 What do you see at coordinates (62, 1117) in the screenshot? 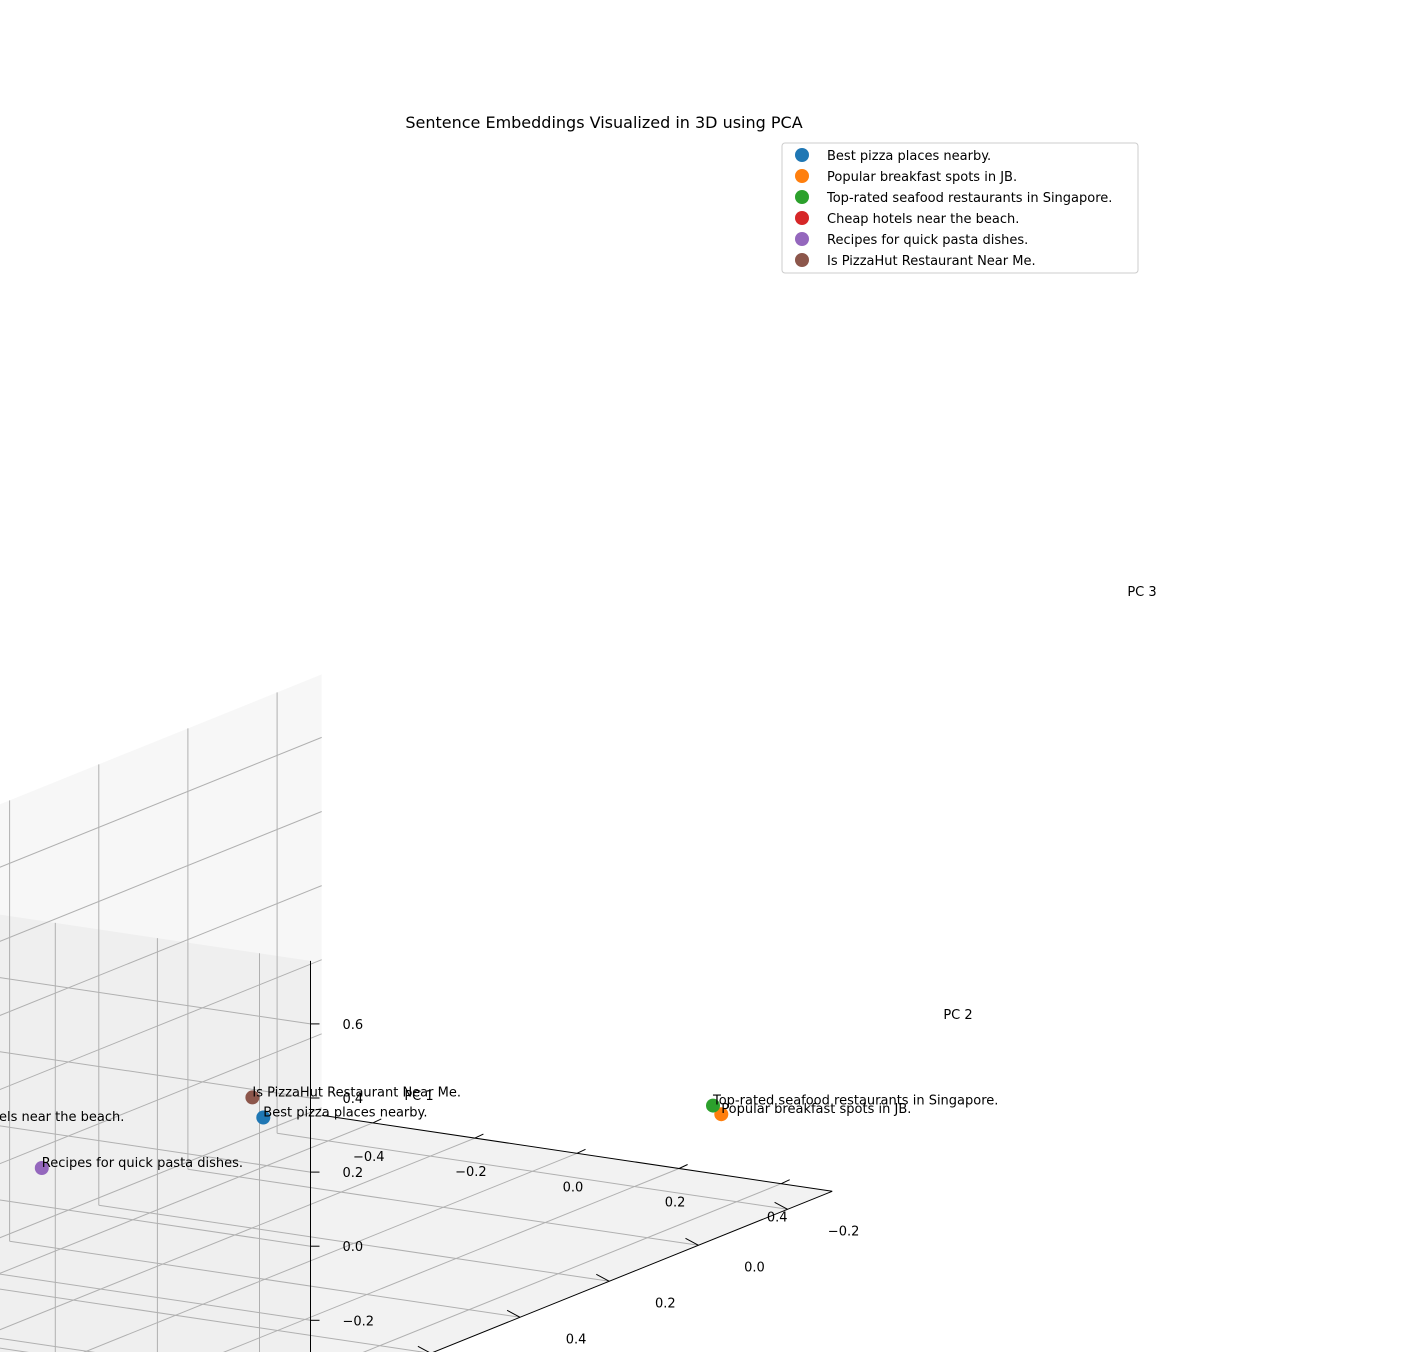
I see `data-point-label: Cheap hotels near the beach.` at bounding box center [62, 1117].